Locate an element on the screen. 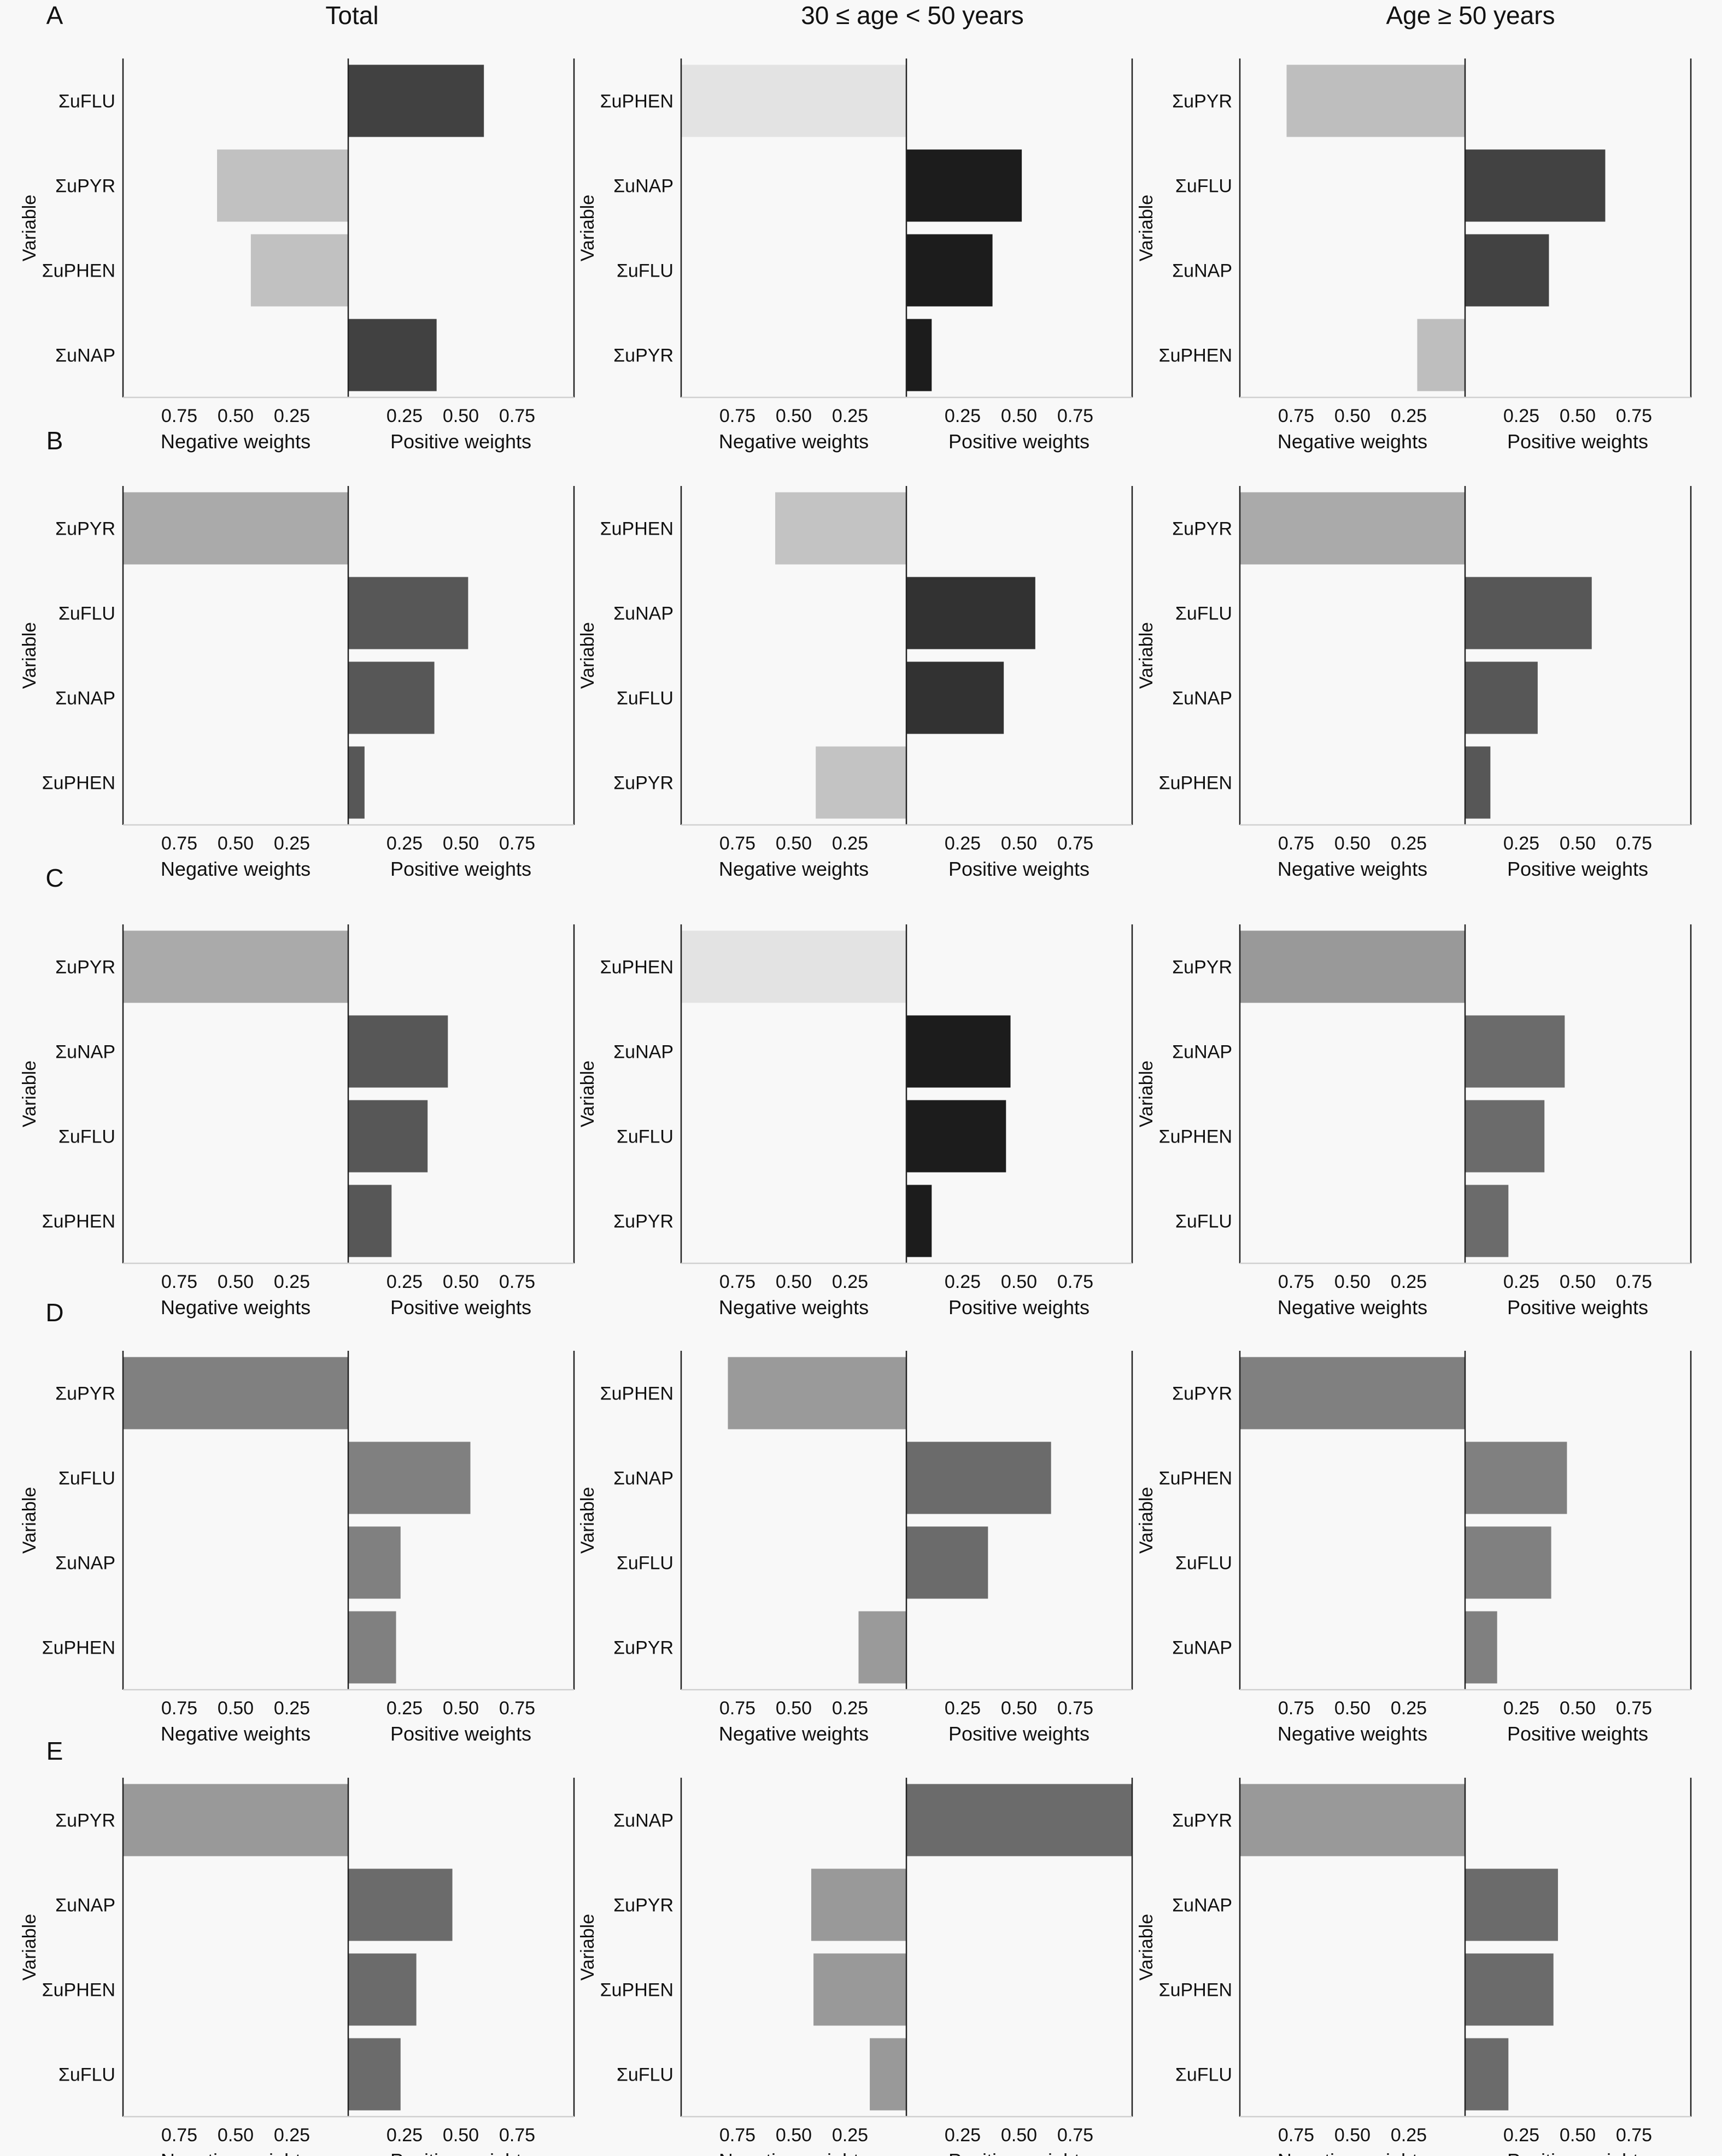 The height and width of the screenshot is (2156, 1722). column-header-2: Age ≥ 50 years is located at coordinates (1470, 16).